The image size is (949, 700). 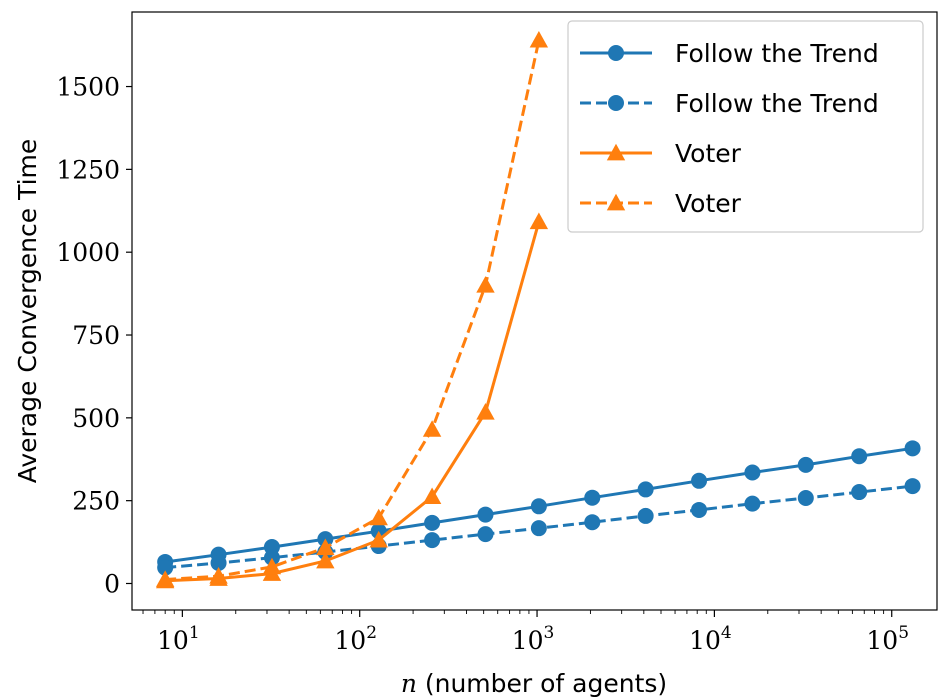 What do you see at coordinates (710, 639) in the screenshot?
I see `x-tick-label: 10⁴` at bounding box center [710, 639].